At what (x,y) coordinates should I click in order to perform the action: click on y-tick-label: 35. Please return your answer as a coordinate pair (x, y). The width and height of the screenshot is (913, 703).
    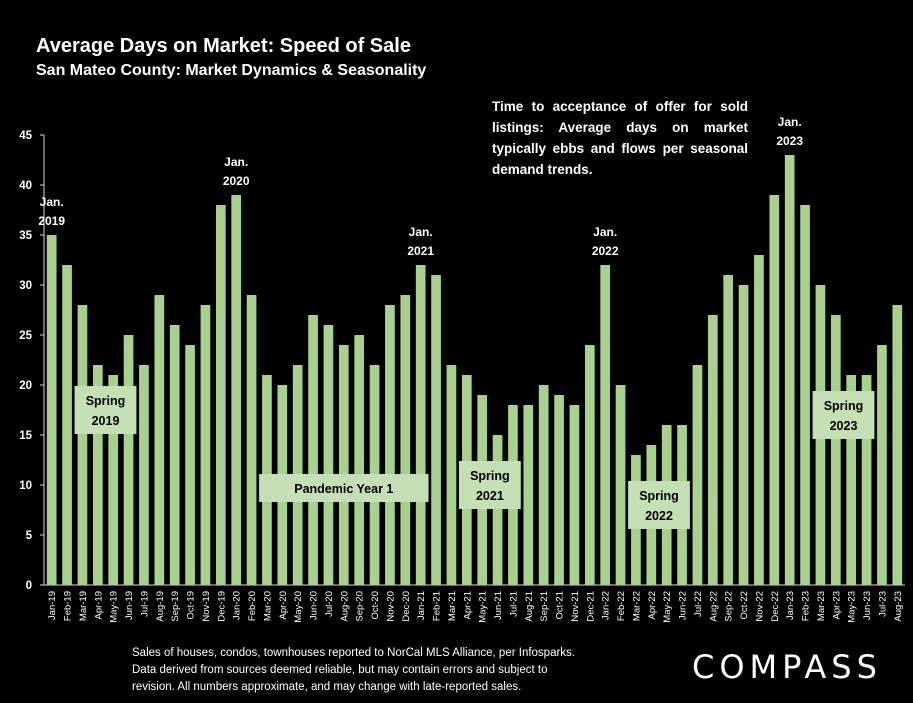
    Looking at the image, I should click on (25, 236).